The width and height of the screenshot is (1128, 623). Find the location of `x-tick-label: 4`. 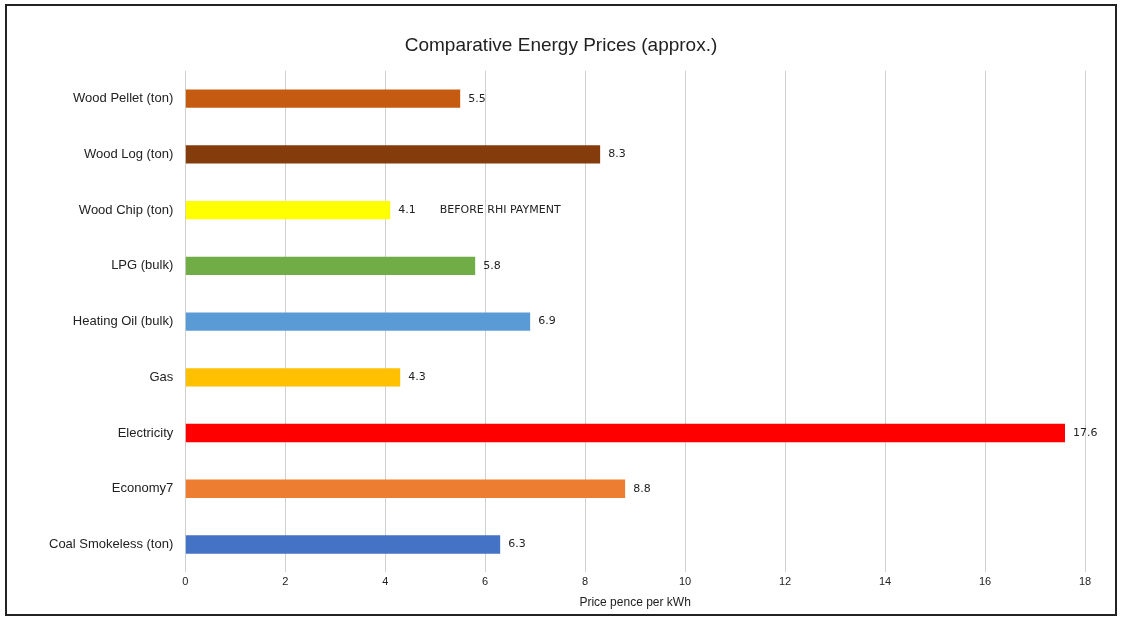

x-tick-label: 4 is located at coordinates (385, 581).